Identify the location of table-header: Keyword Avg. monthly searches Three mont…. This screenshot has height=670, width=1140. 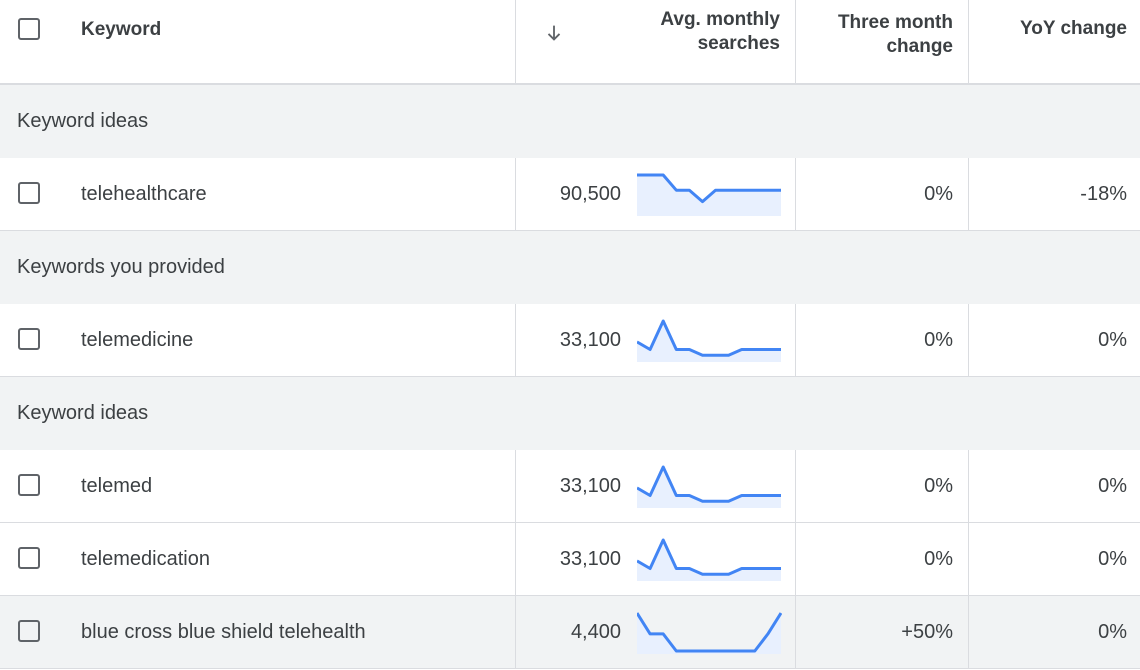
(570, 42).